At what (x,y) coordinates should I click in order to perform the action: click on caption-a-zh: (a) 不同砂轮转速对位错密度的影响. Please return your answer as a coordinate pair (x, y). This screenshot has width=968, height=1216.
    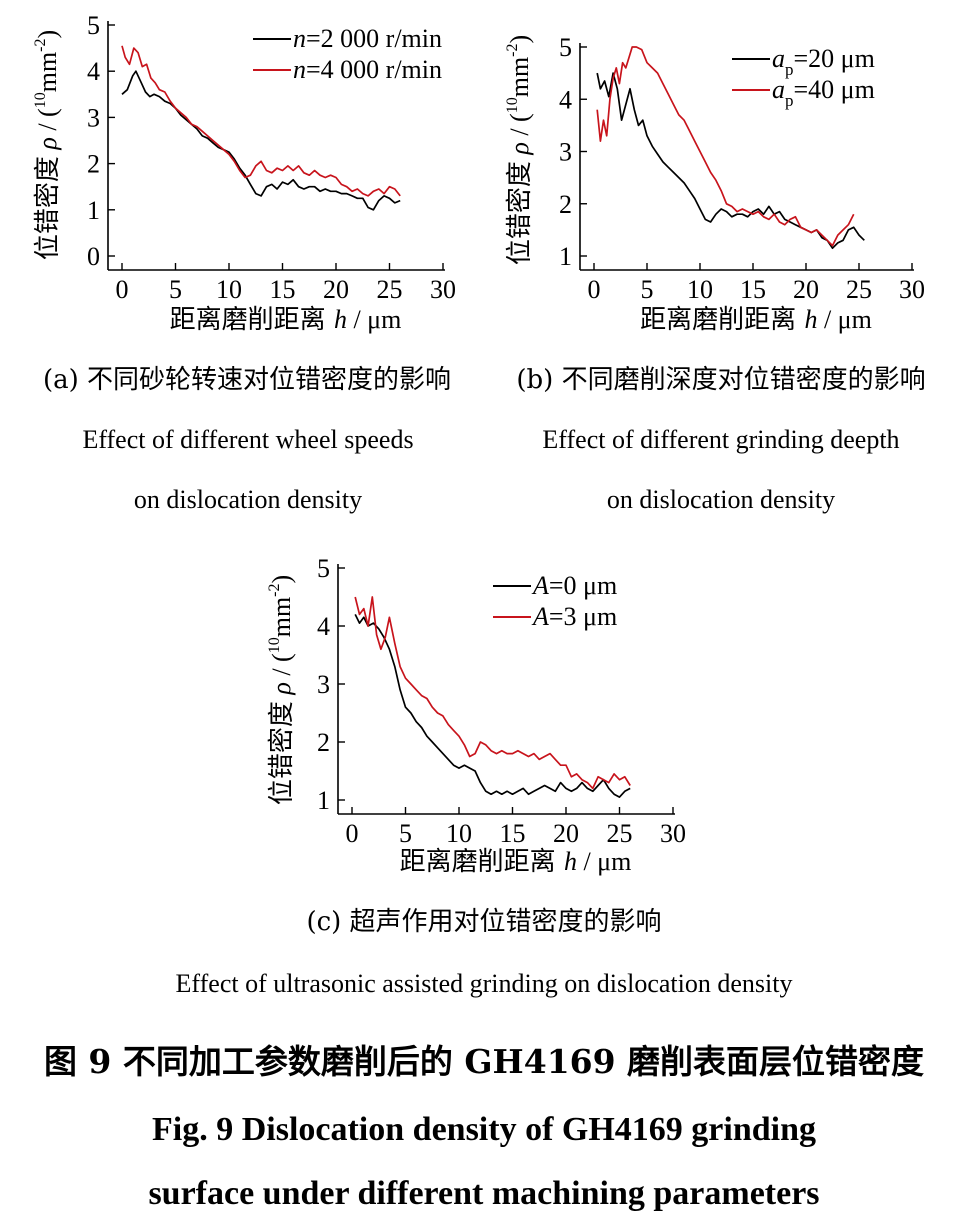
    Looking at the image, I should click on (247, 380).